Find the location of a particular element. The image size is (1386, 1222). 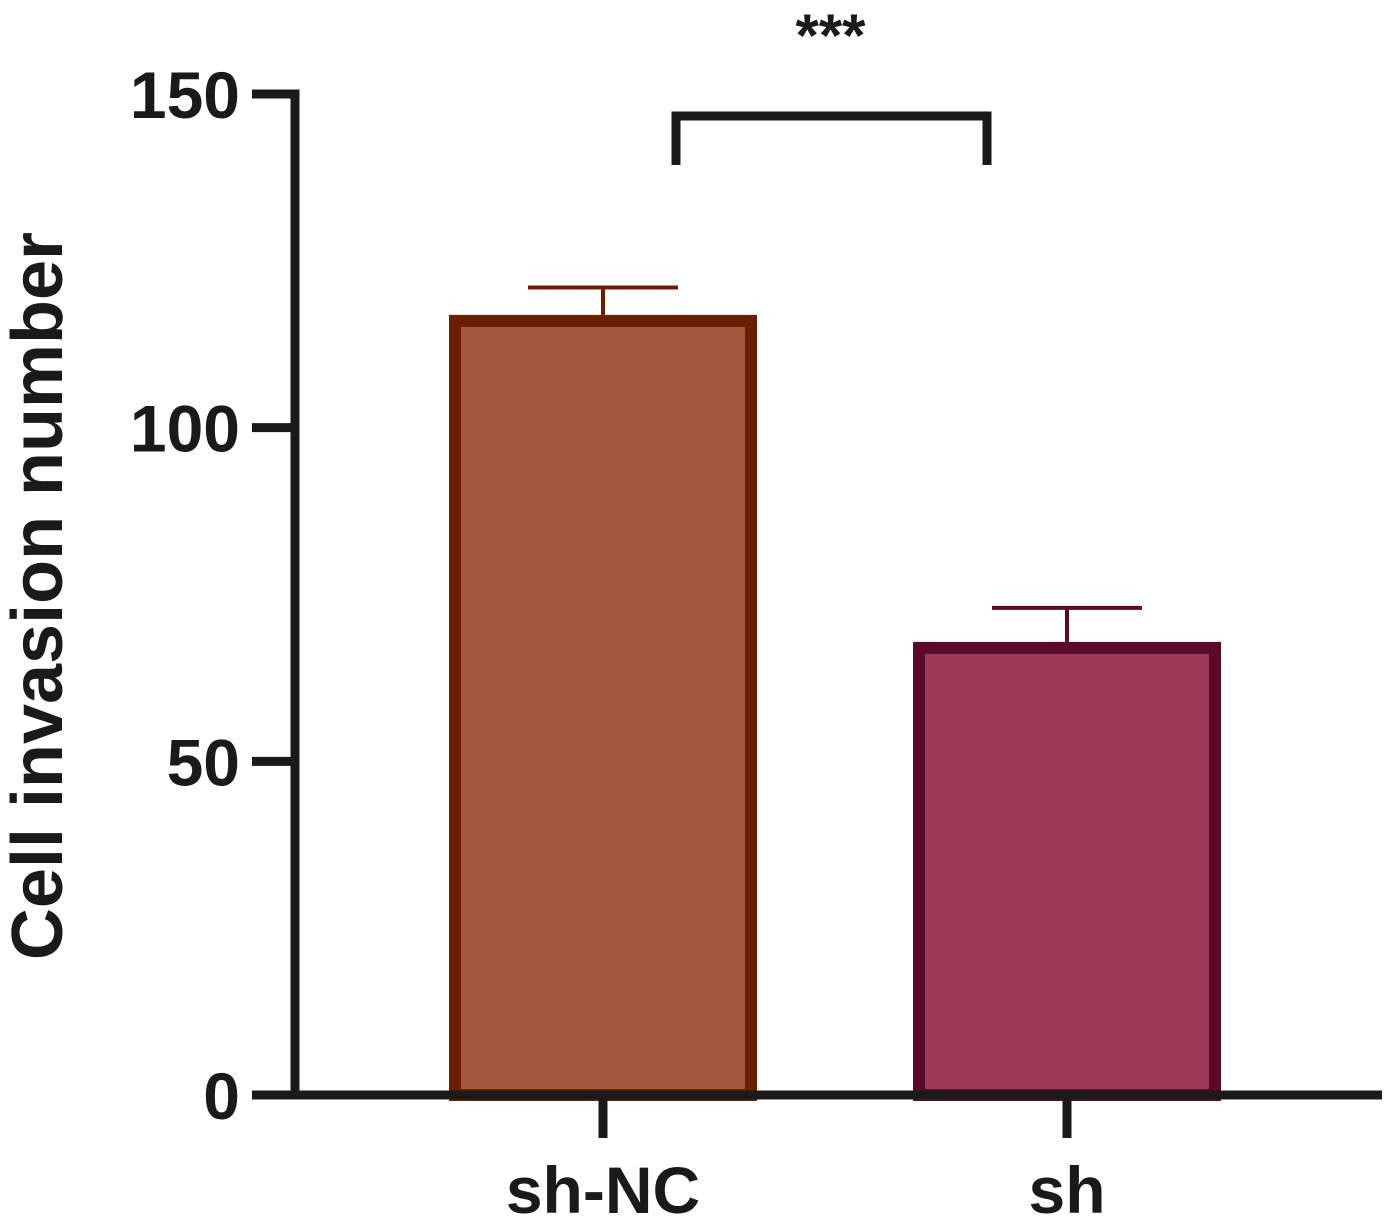

significance-annotation: *** is located at coordinates (831, 83).